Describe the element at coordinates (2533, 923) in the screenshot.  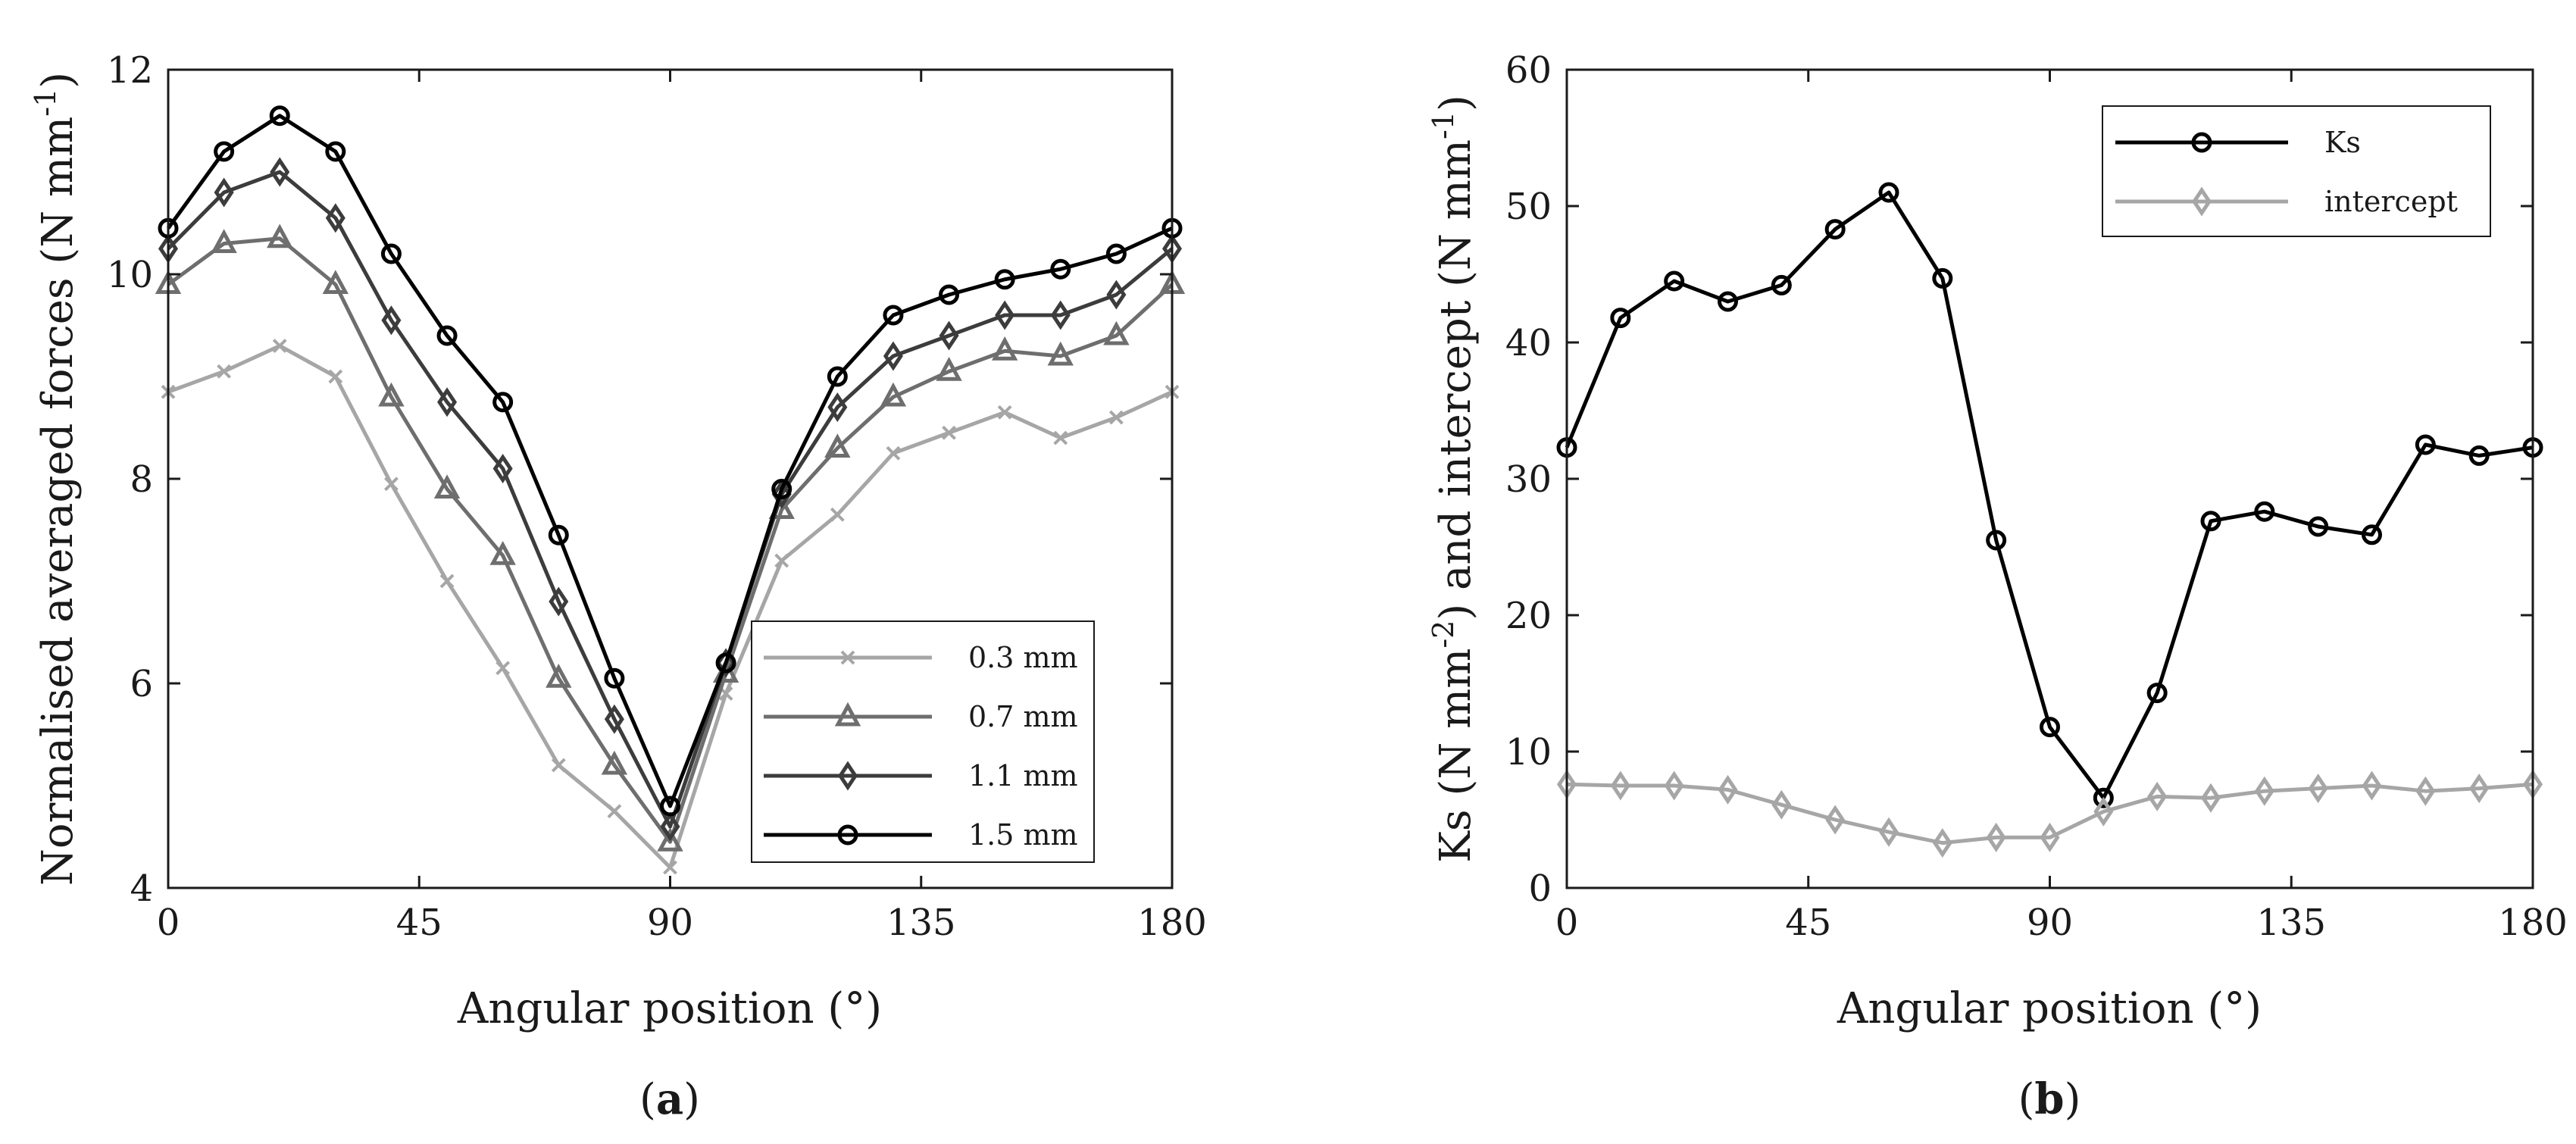
I see `x-tick-label: 180` at that location.